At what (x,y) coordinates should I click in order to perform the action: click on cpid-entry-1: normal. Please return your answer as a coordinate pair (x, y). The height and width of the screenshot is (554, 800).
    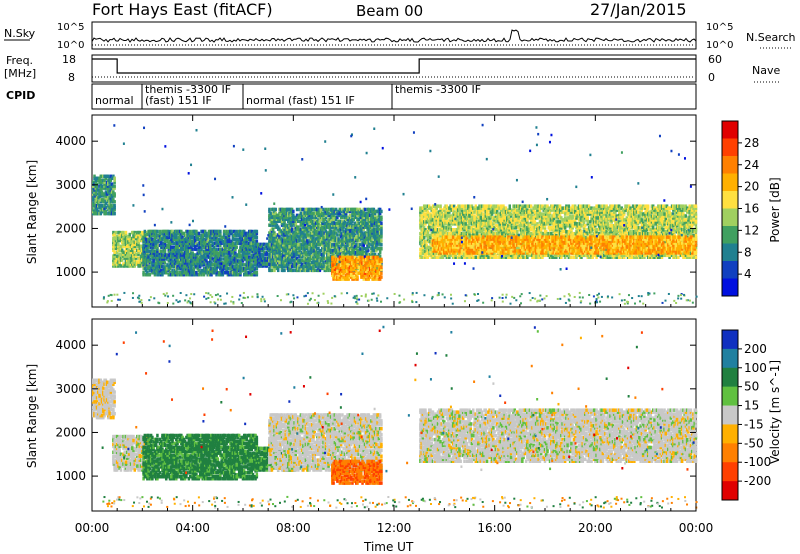
    Looking at the image, I should click on (114, 100).